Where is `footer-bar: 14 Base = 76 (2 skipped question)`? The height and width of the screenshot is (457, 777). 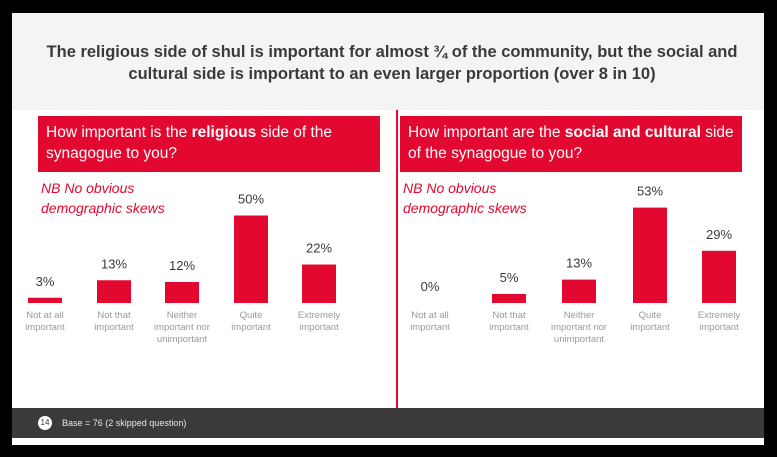 footer-bar: 14 Base = 76 (2 skipped question) is located at coordinates (388, 423).